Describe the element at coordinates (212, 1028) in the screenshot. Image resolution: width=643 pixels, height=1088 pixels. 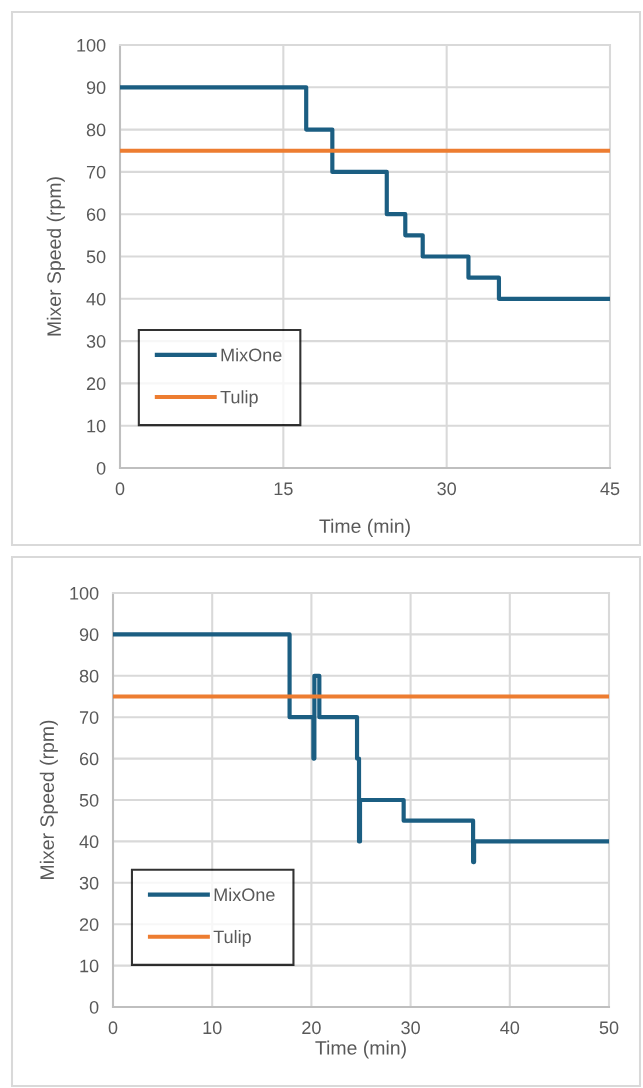
I see `x-tick-label: 10` at that location.